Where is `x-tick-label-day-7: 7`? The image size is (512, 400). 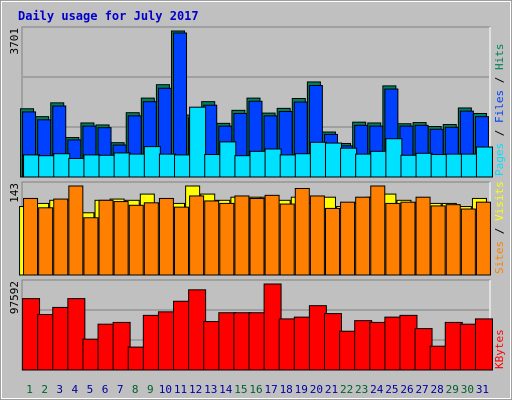
x-tick-label-day-7: 7 is located at coordinates (120, 389).